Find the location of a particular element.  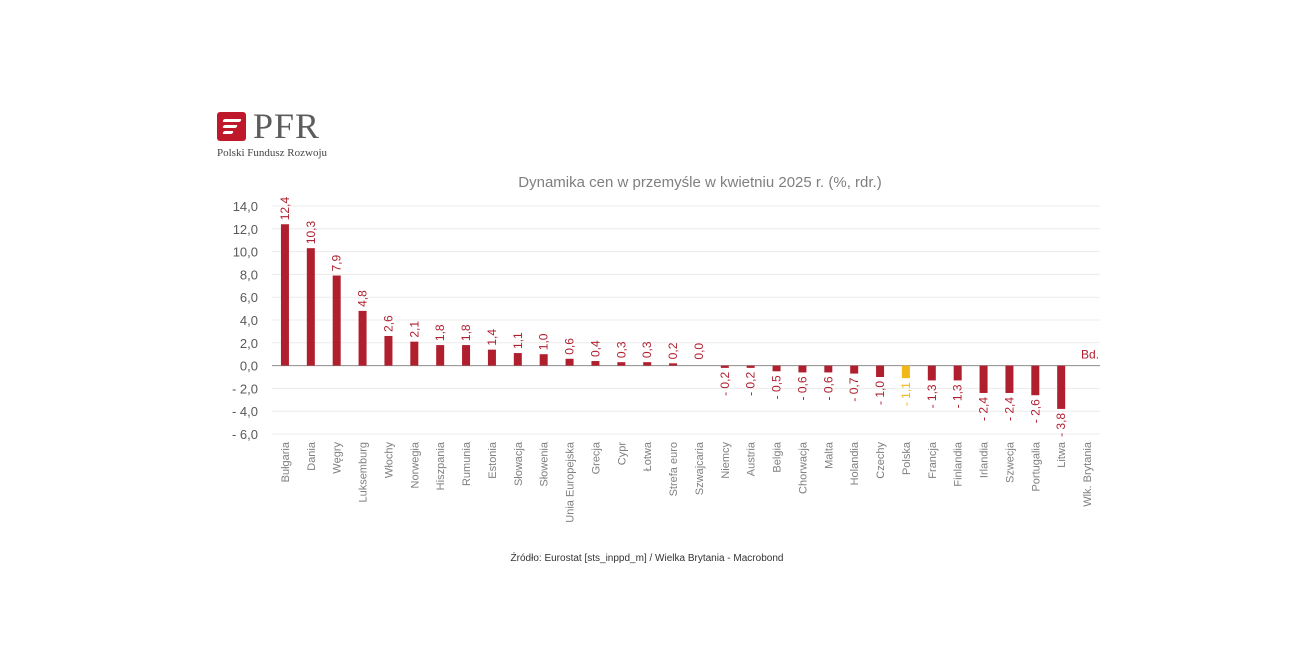

y-tick-label: - 2,0 is located at coordinates (245, 388).